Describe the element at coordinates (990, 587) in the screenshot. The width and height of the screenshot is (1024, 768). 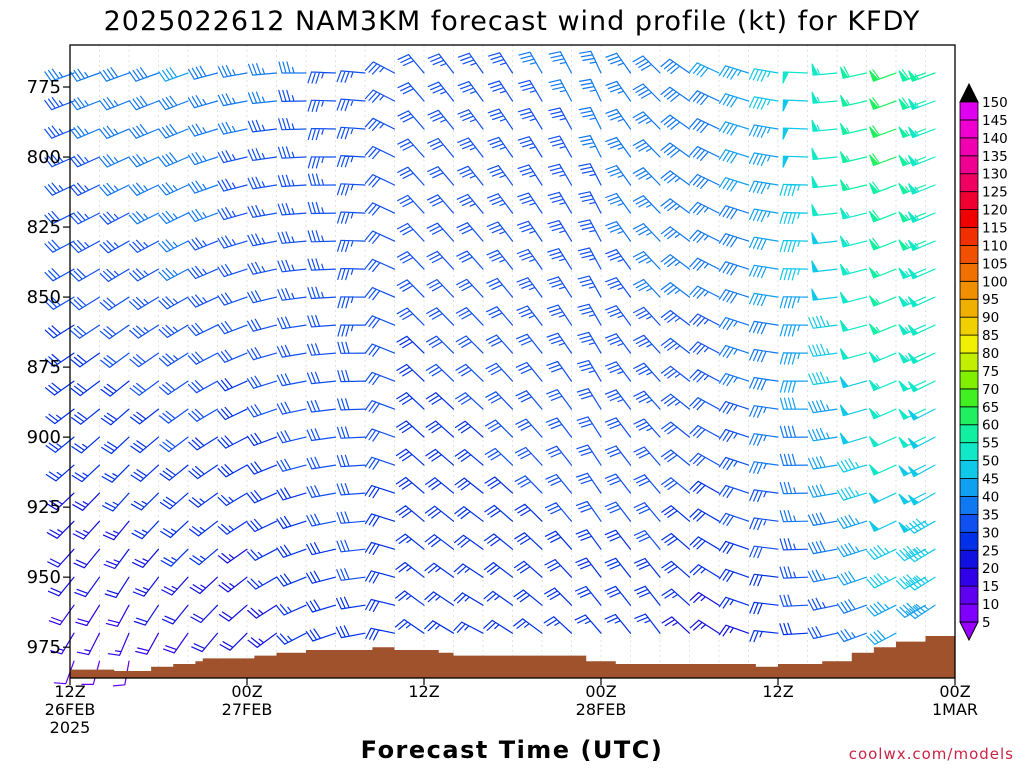
I see `colorbar-tick-label: 15` at that location.